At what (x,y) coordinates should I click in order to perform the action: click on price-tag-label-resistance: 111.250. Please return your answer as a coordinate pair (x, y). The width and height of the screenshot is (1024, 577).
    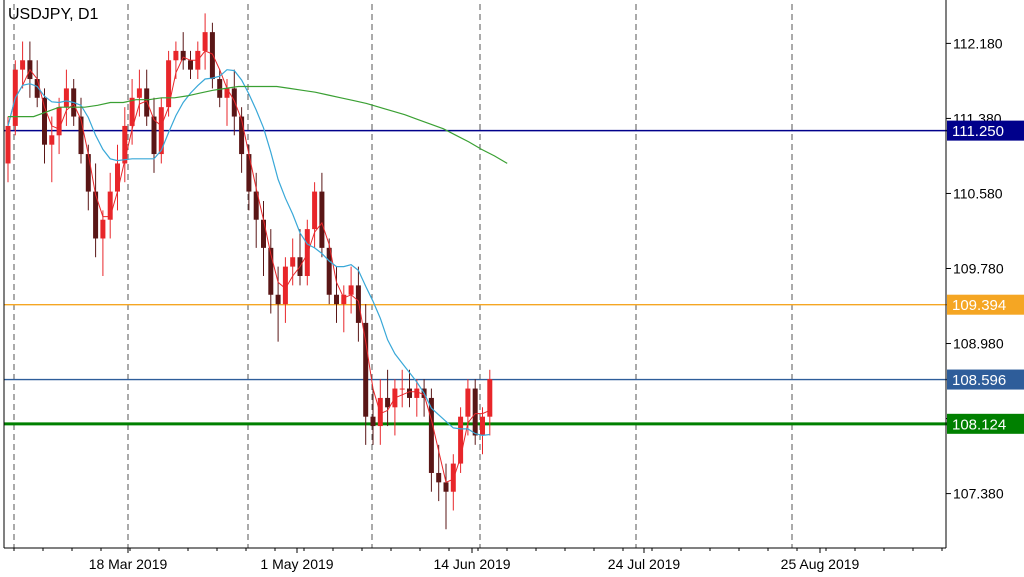
    Looking at the image, I should click on (978, 131).